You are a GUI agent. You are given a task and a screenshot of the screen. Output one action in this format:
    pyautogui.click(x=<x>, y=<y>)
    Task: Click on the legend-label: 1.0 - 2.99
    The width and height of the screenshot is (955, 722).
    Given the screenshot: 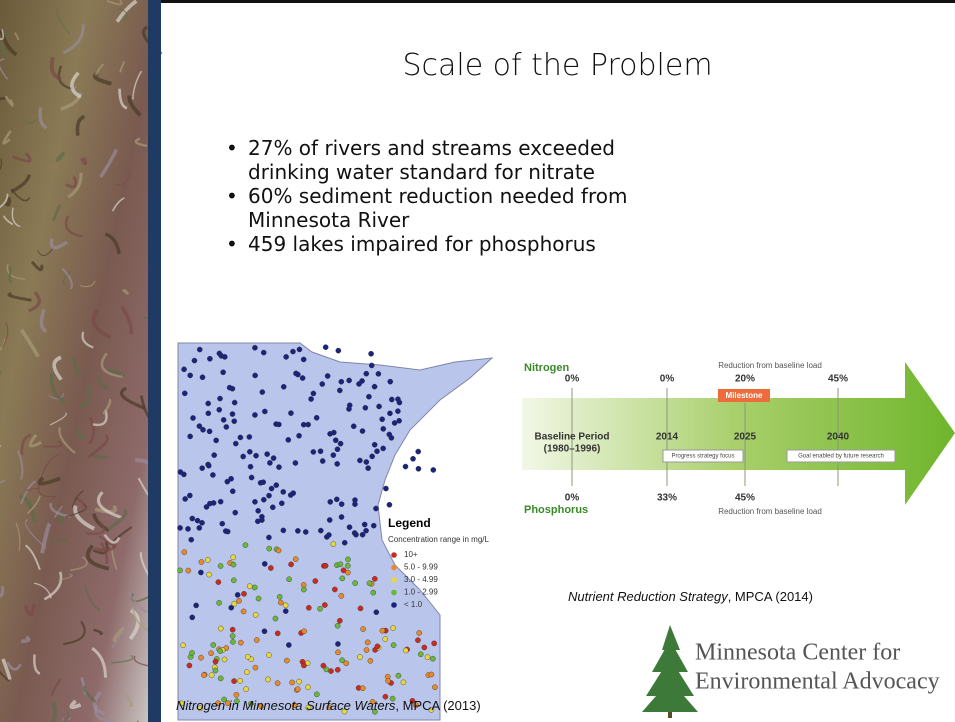 What is the action you would take?
    pyautogui.click(x=421, y=592)
    